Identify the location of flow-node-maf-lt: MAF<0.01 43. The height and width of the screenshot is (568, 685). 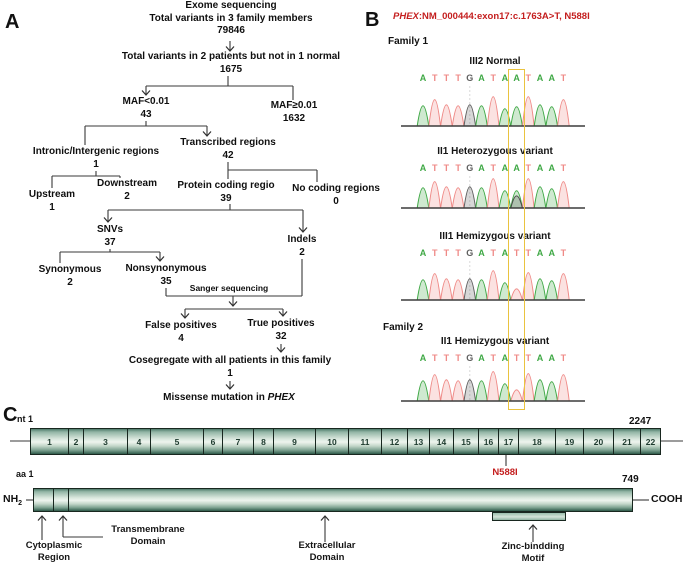
(146, 108).